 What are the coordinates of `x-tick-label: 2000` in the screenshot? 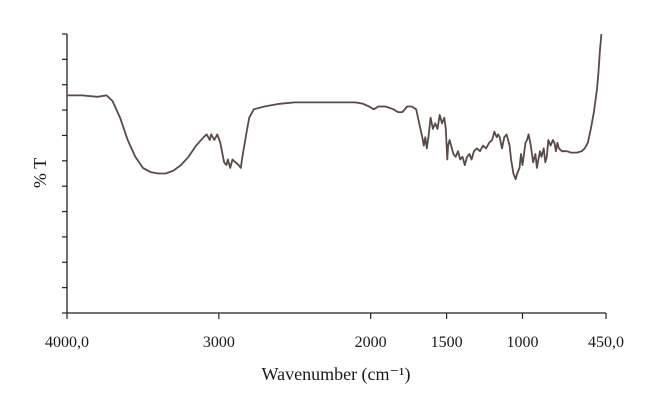 It's located at (371, 342).